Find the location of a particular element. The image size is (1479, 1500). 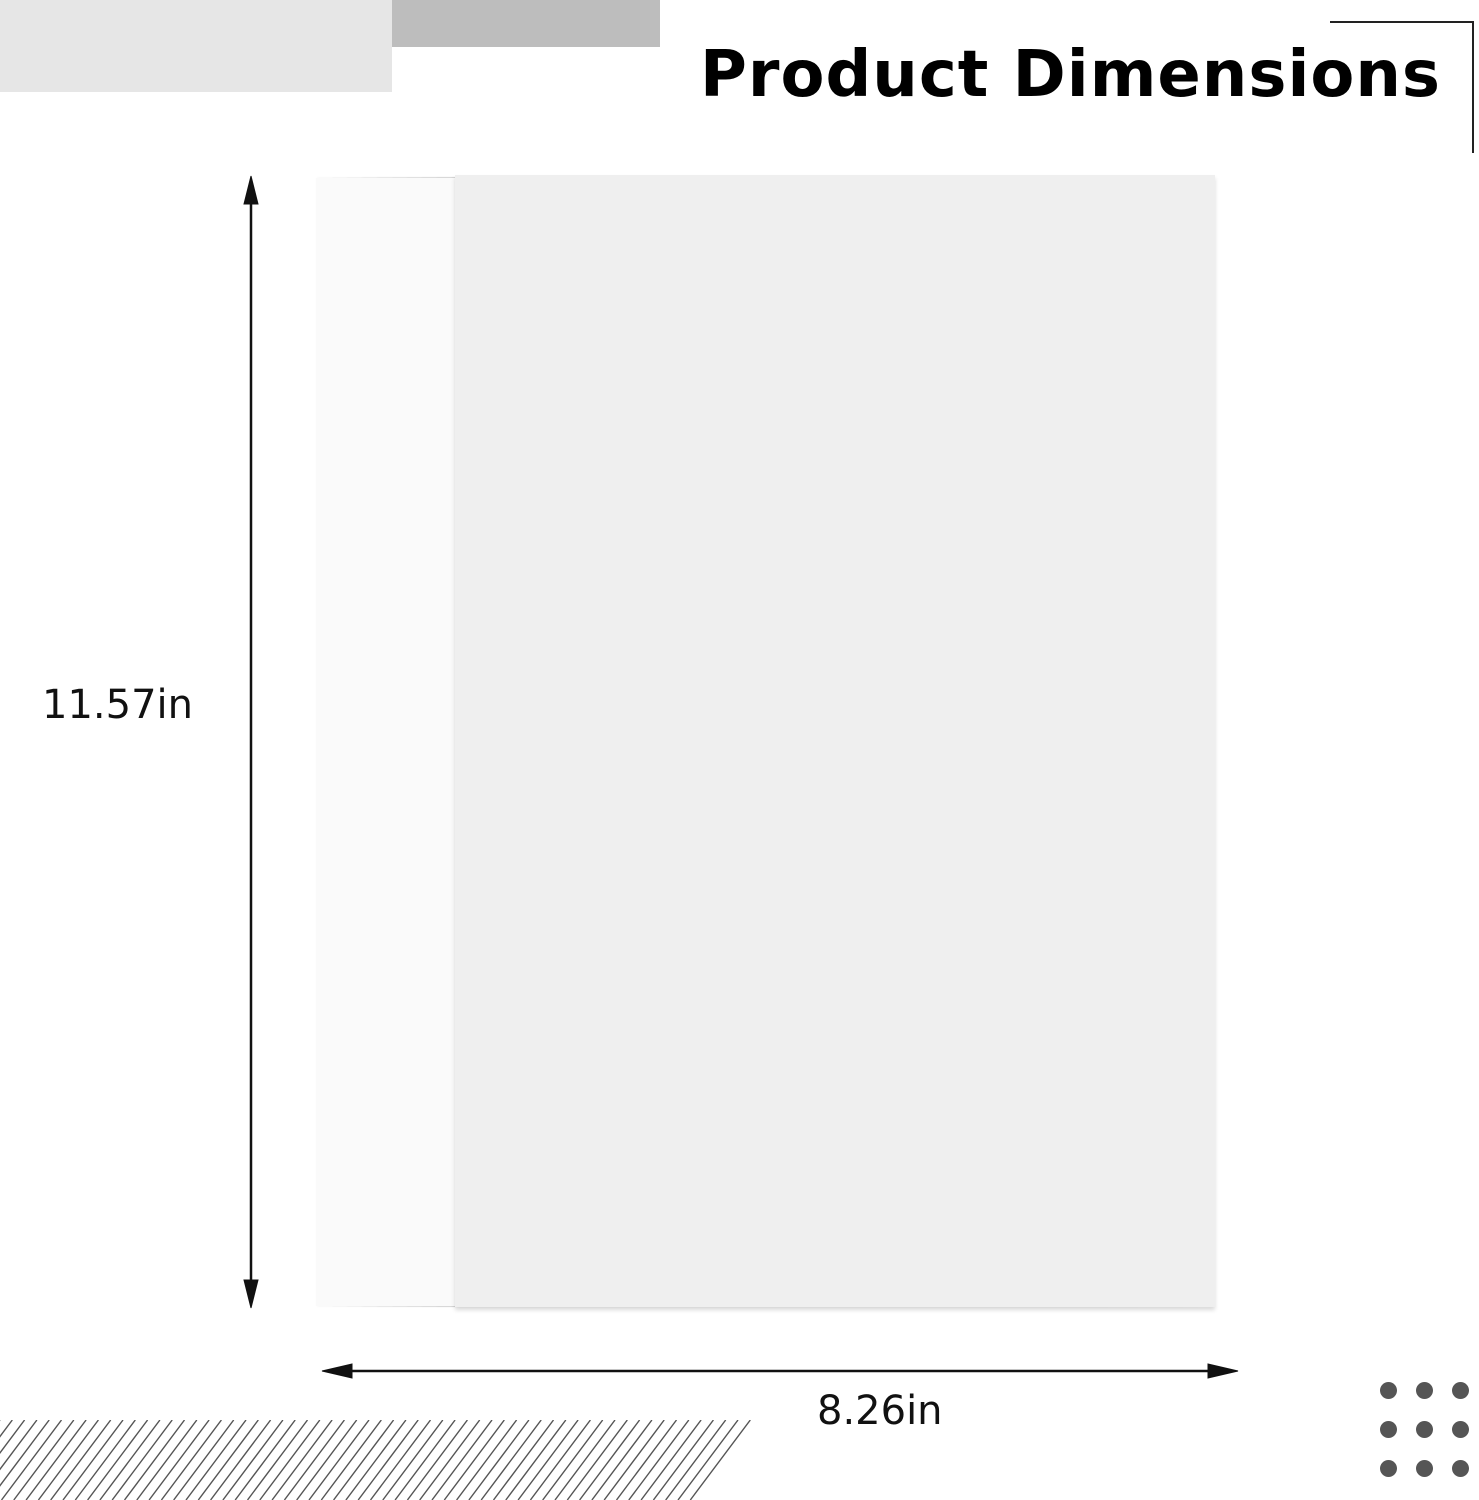

decor-block-dark is located at coordinates (526, 23).